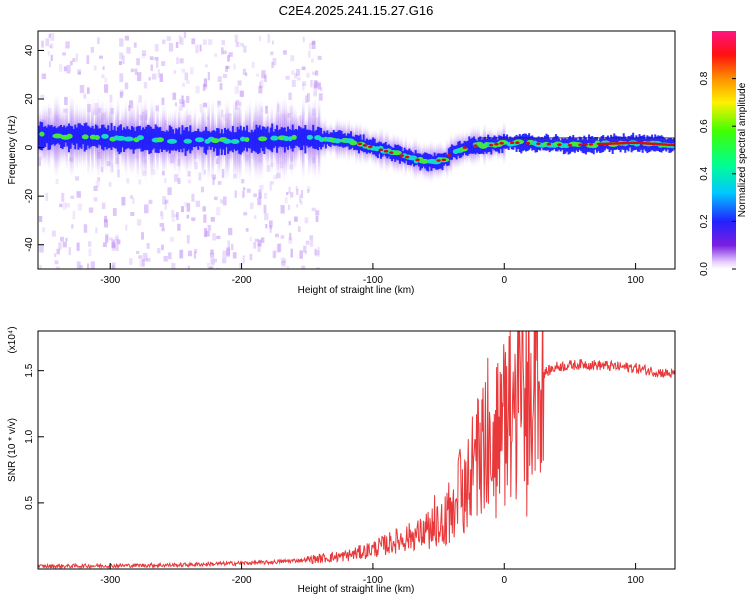 This screenshot has width=750, height=600. Describe the element at coordinates (373, 280) in the screenshot. I see `x-tick-label: -100` at that location.